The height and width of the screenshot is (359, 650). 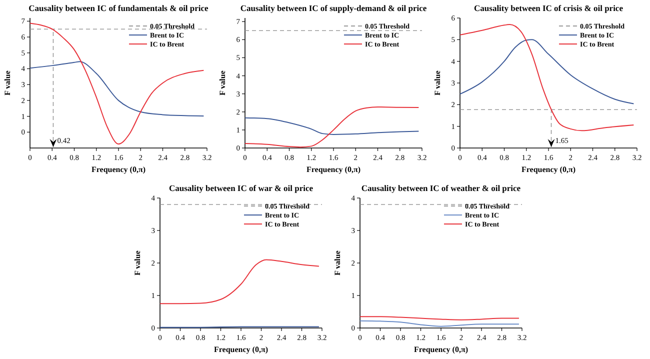 I want to click on chart-title: Causality between IC of war & oil price, so click(x=241, y=188).